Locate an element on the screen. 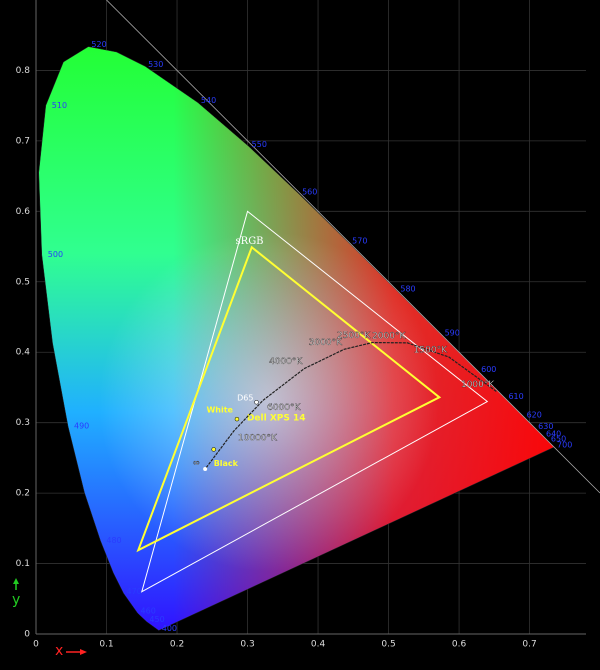 The image size is (600, 670). temperature-label: 6000°K is located at coordinates (284, 408).